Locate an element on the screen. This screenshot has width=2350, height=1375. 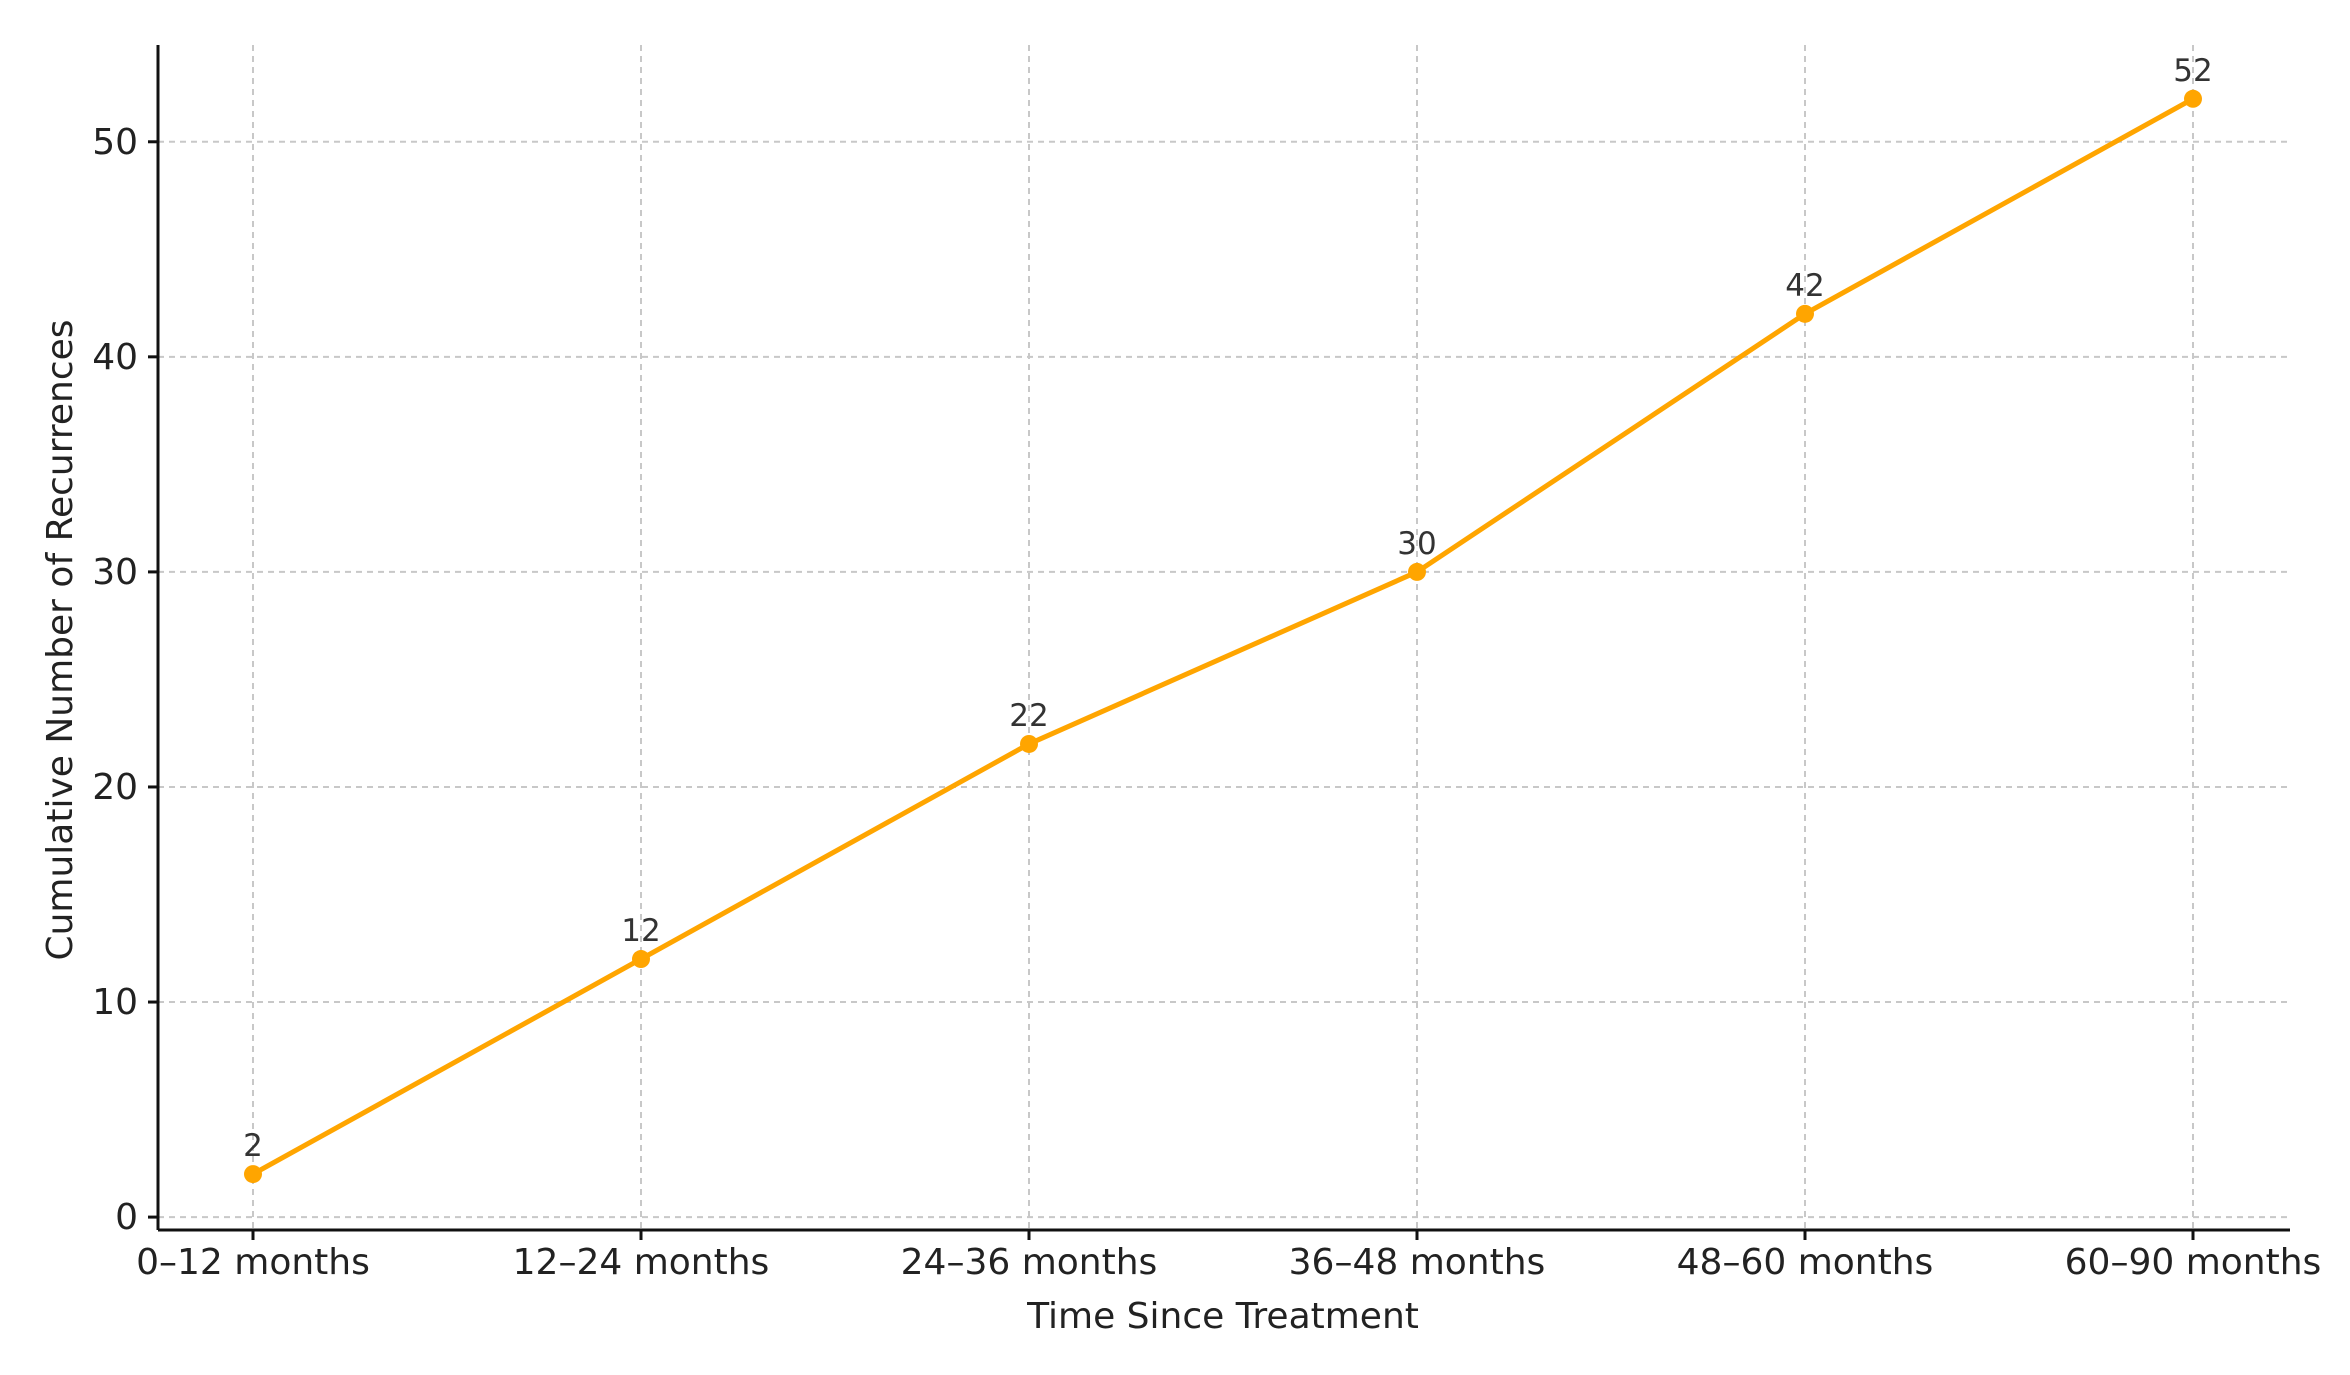
x-tick-label: 24–36 months is located at coordinates (1029, 1262).